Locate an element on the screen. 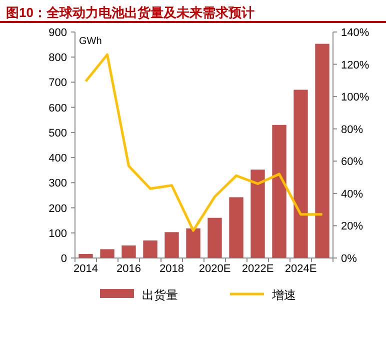 This screenshot has height=340, width=386. x-tick-label: 2018 is located at coordinates (172, 269).